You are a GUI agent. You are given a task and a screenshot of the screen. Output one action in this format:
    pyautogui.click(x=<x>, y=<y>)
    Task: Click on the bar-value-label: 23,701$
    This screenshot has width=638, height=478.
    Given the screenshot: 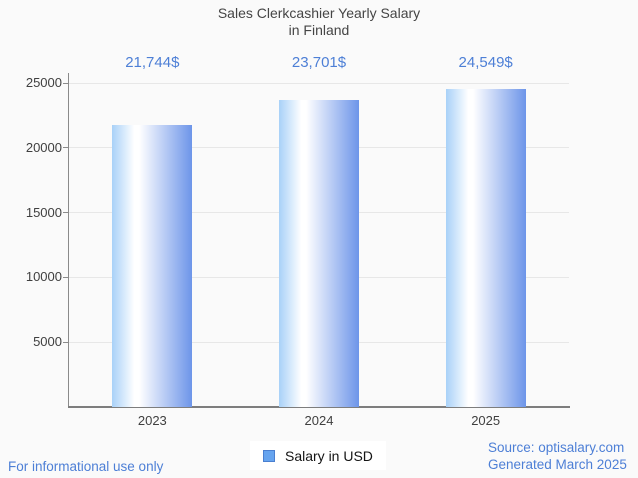 What is the action you would take?
    pyautogui.click(x=319, y=62)
    